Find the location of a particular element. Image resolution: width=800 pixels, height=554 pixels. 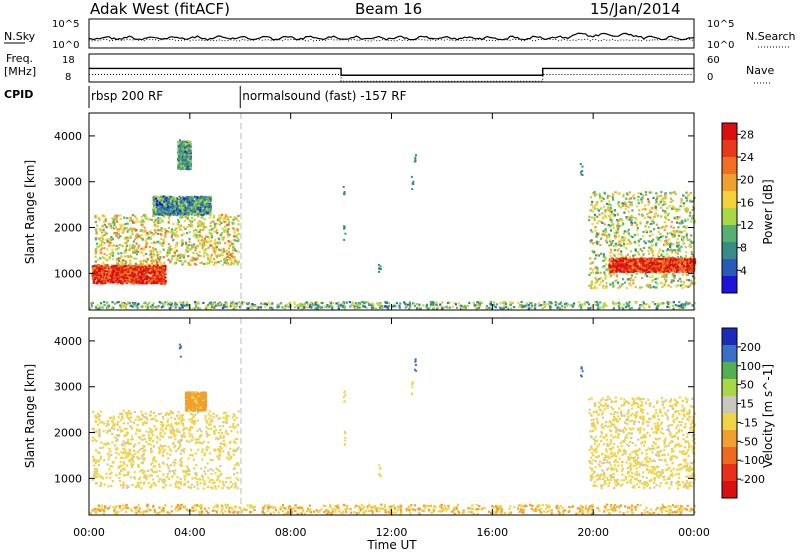

nave-line is located at coordinates (391, 77).